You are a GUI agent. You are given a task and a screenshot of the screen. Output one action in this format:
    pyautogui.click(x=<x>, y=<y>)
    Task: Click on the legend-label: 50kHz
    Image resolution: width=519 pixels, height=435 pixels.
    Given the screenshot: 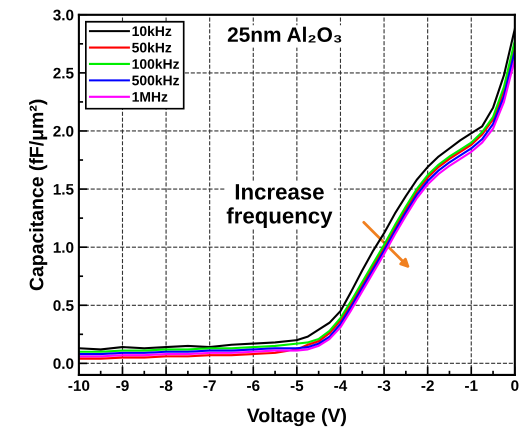 What is the action you would take?
    pyautogui.click(x=152, y=47)
    